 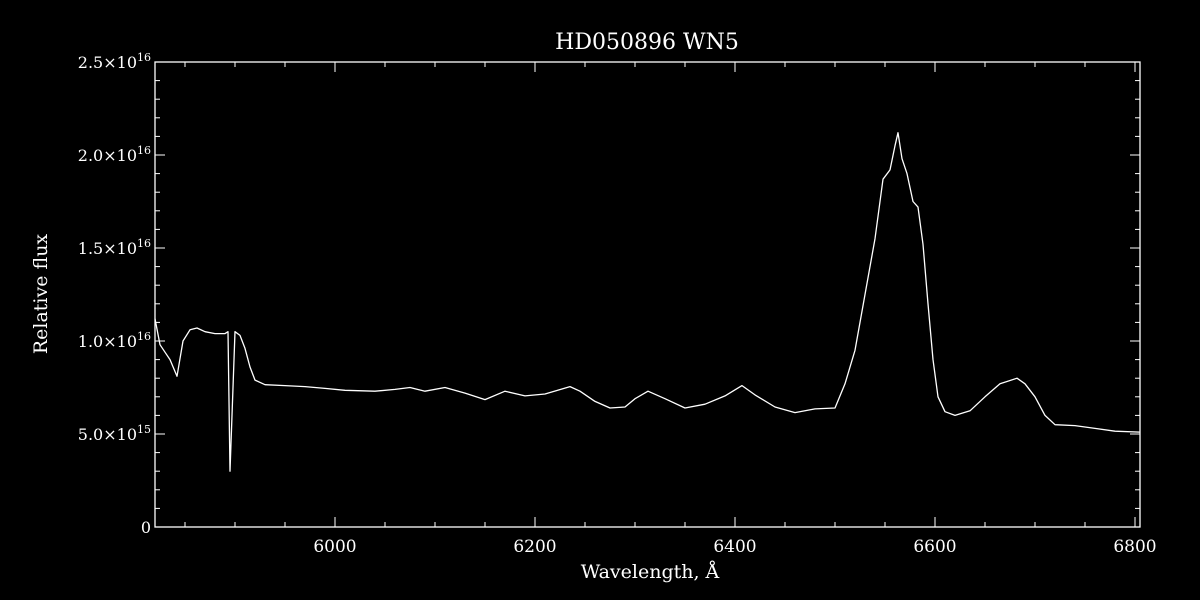 What do you see at coordinates (114, 433) in the screenshot?
I see `y-tick-label: 5.0×10¹⁵` at bounding box center [114, 433].